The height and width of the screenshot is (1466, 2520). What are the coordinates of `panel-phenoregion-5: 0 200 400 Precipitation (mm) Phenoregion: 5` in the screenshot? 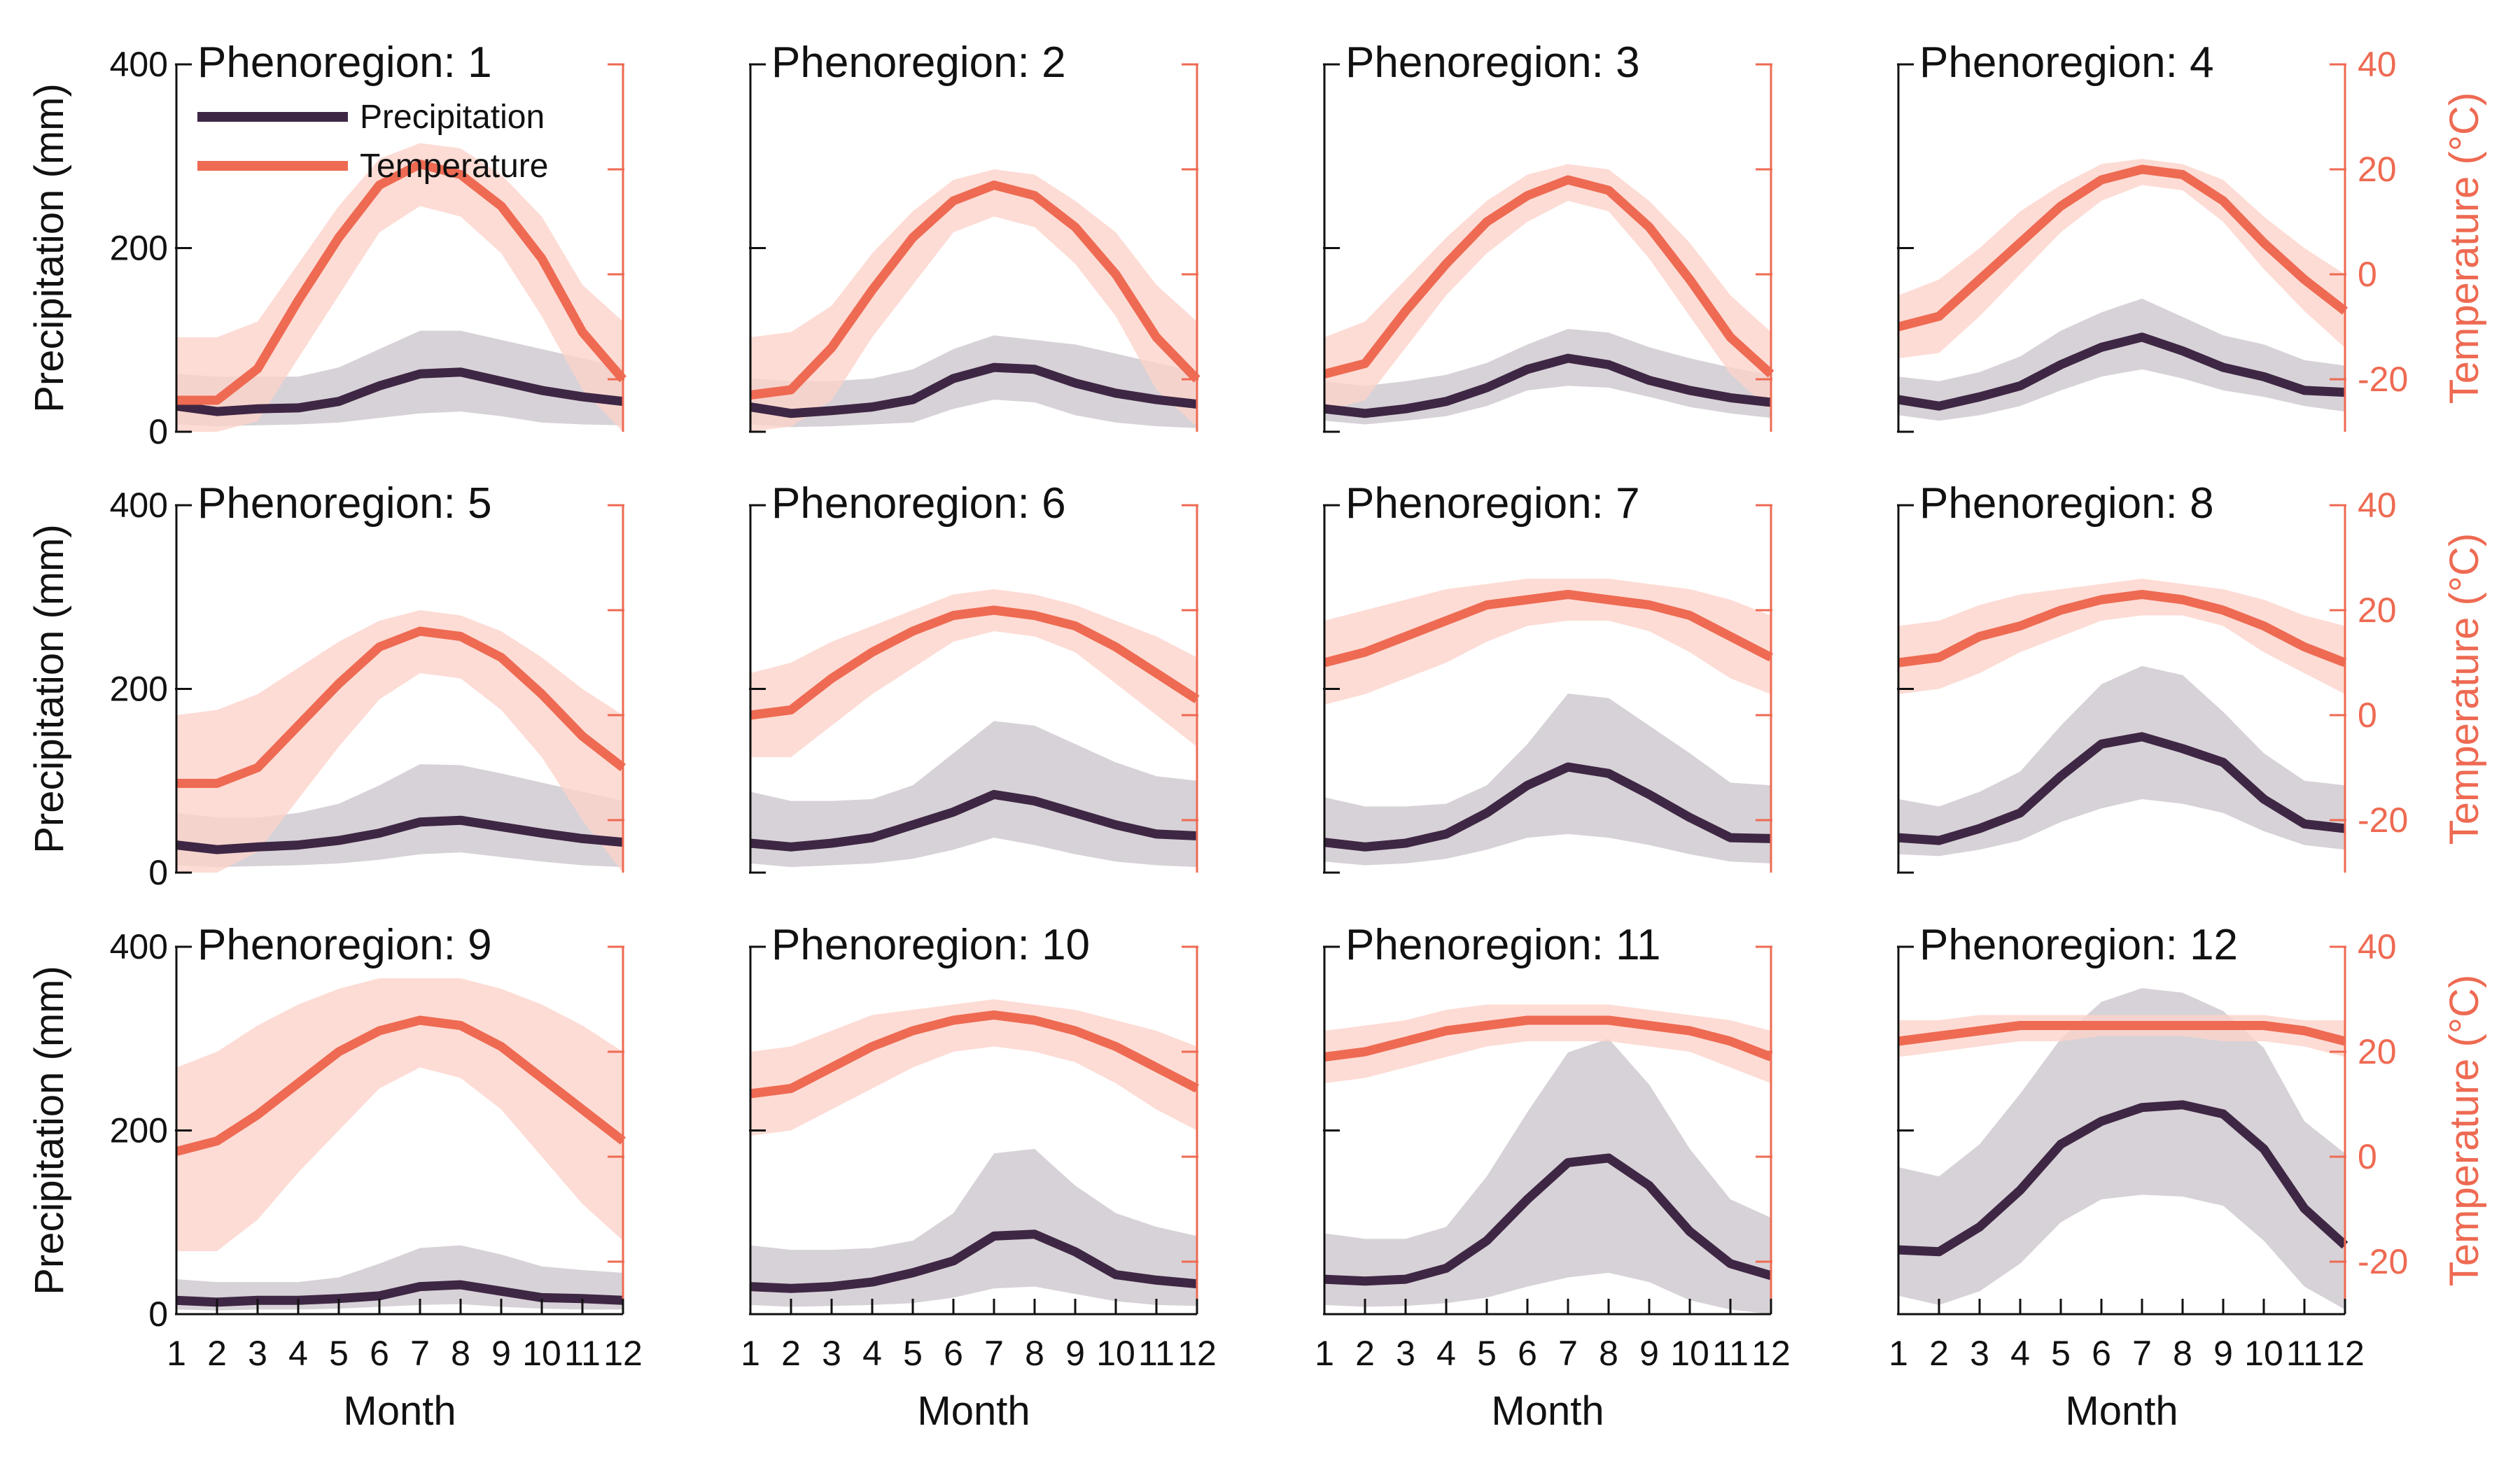 It's located at (326, 685).